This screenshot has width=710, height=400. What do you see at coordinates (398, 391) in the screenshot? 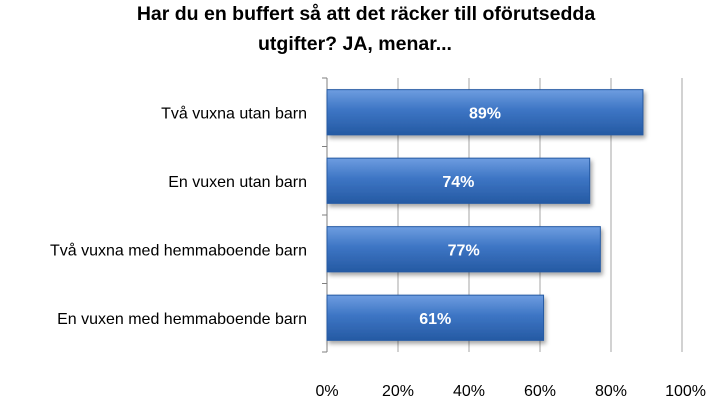
I see `x-tick-label: 20%` at bounding box center [398, 391].